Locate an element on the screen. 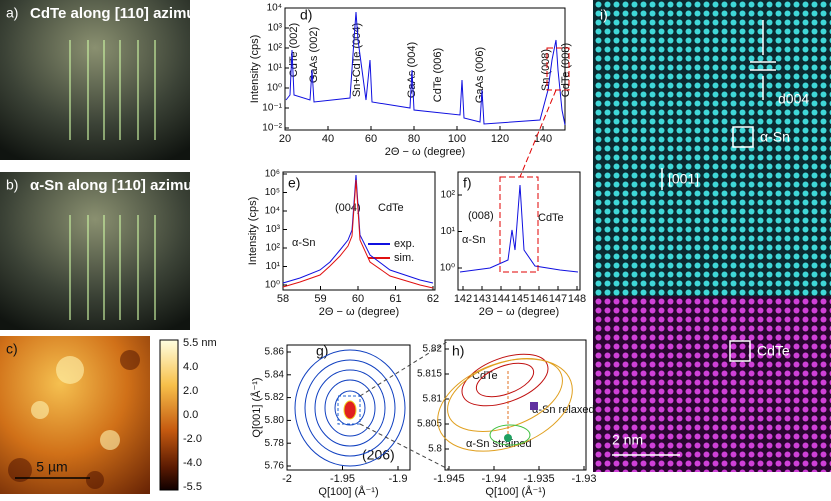 Image resolution: width=831 pixels, height=501 pixels. y-tick-label: 10⁻² is located at coordinates (272, 128).